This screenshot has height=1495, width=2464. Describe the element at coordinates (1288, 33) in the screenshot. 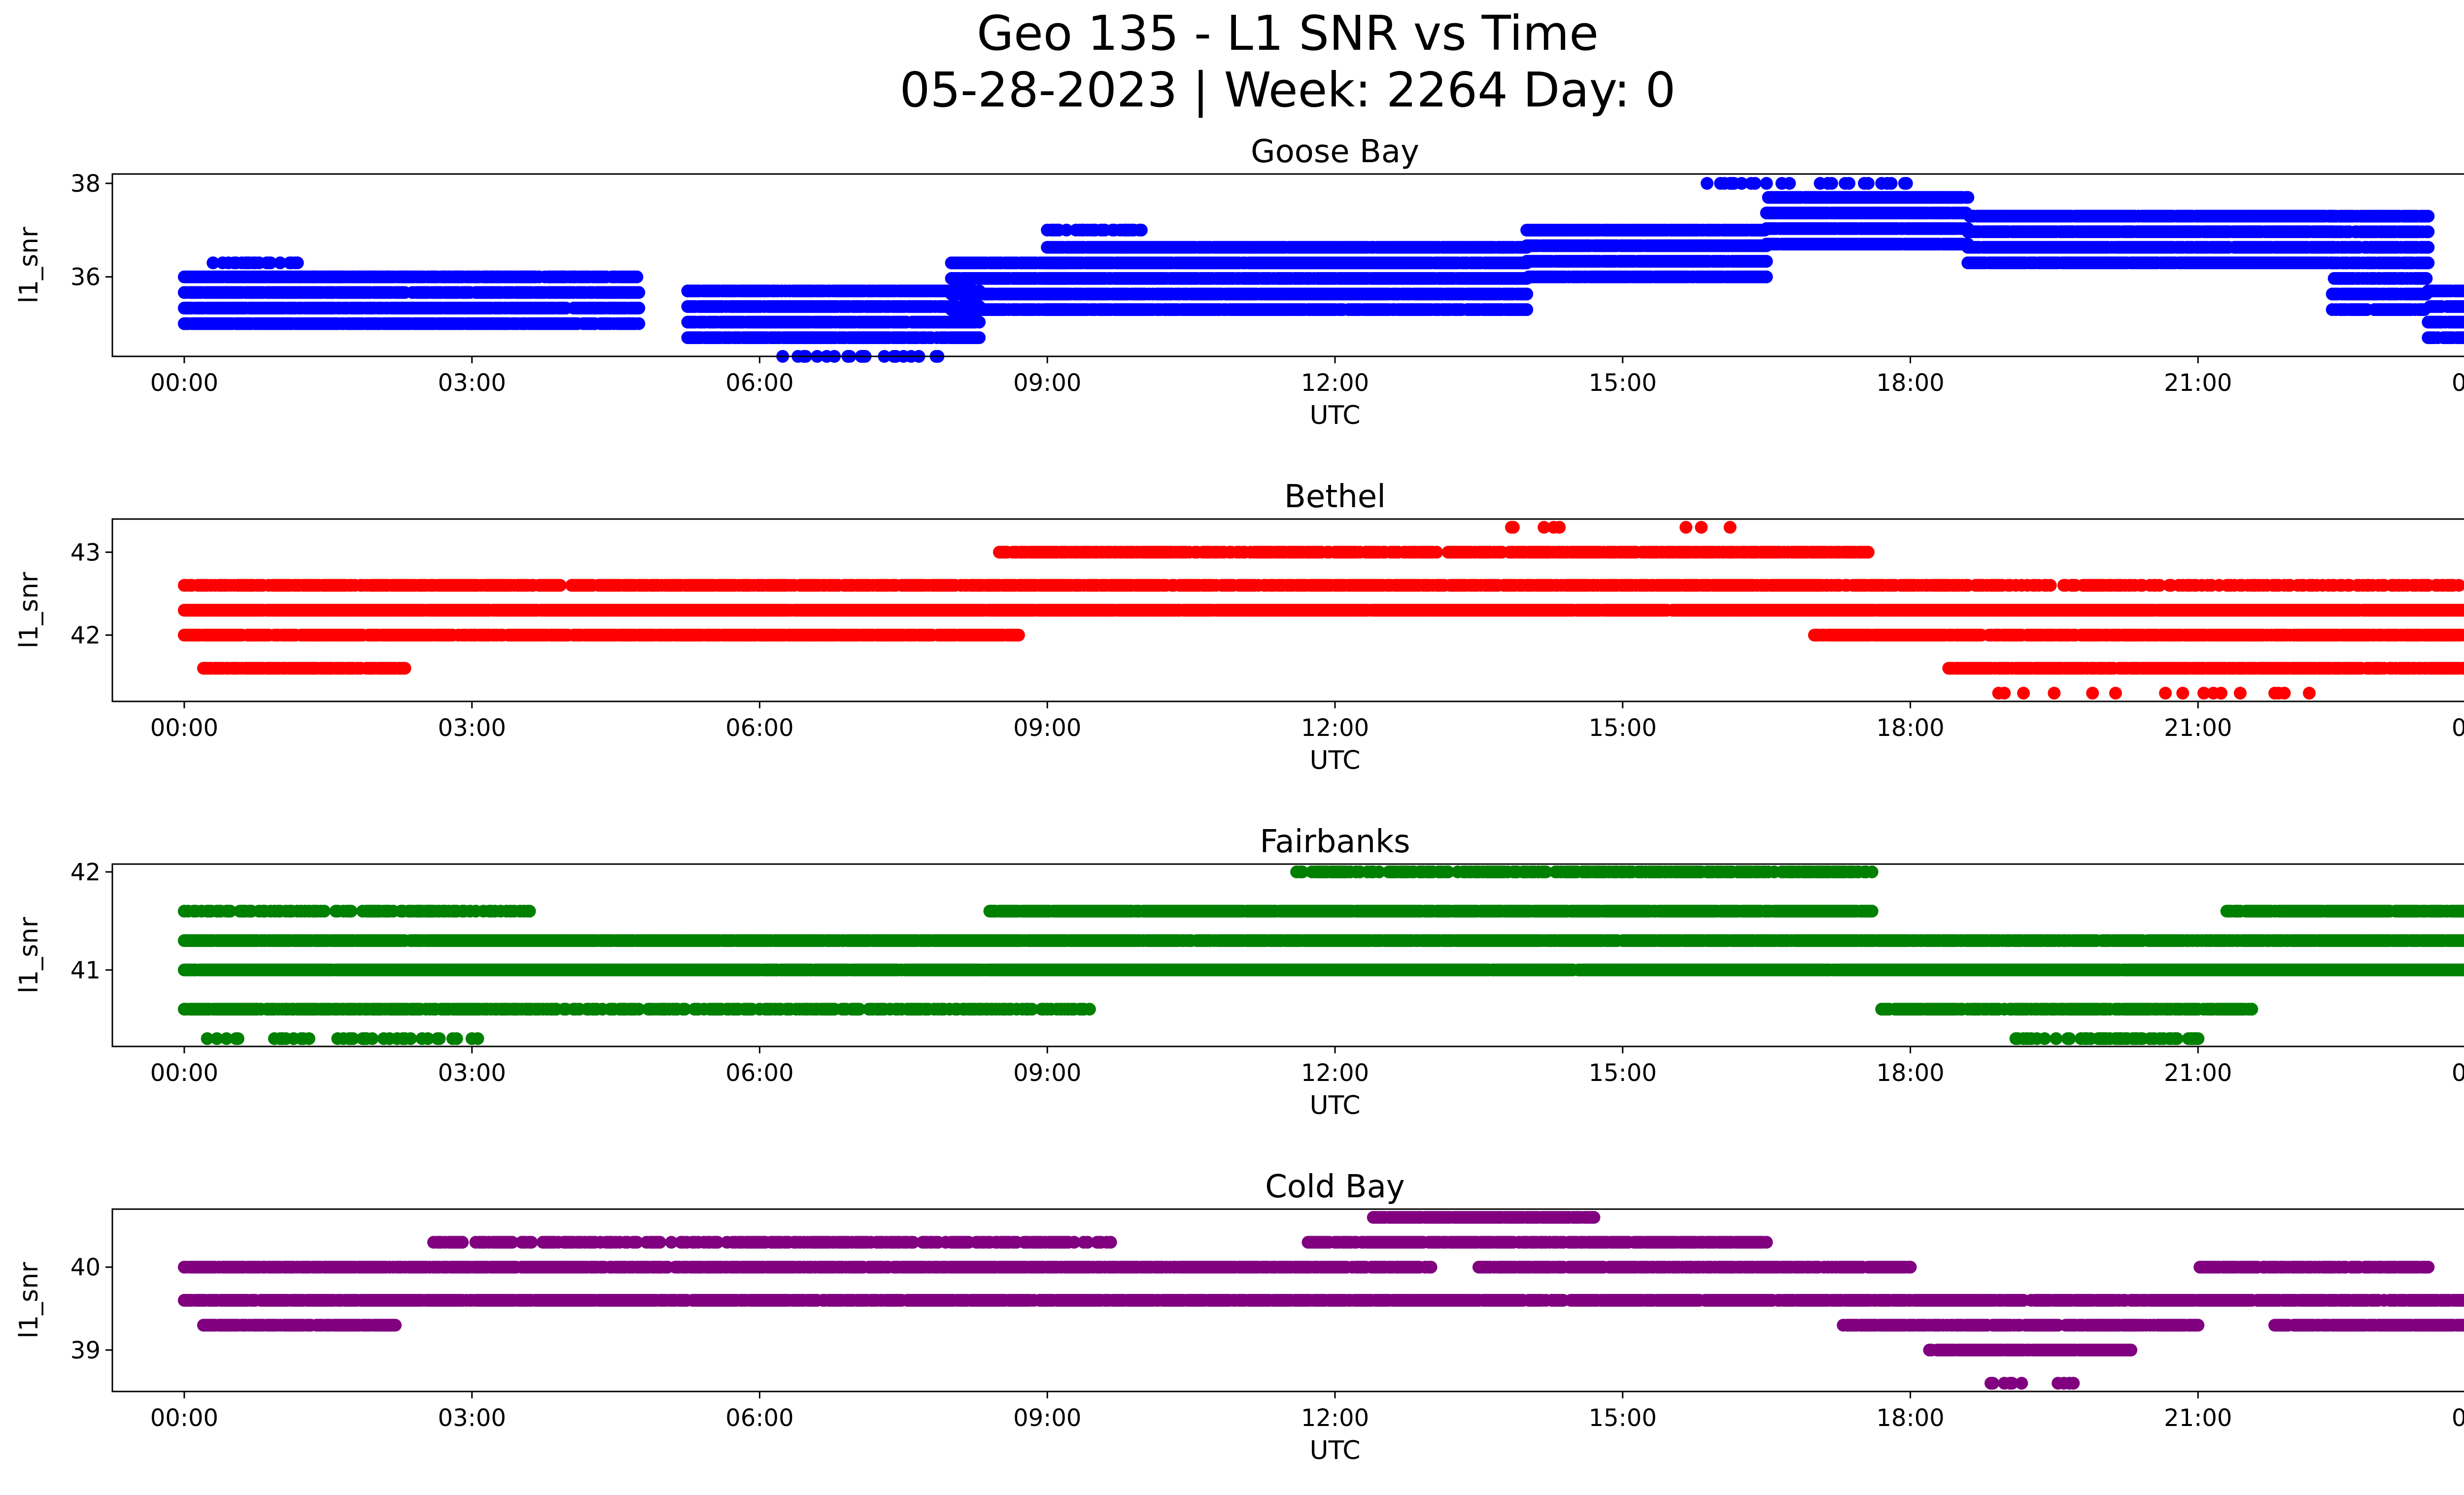

I see `figure-title-line1: Geo 135 - L1 SNR vs Time` at that location.